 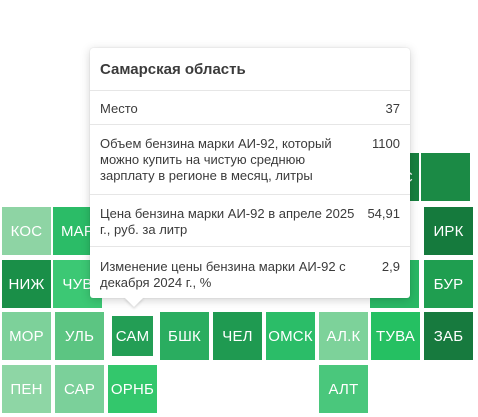 I want to click on region-tile-label: ОМСК, so click(x=290, y=336).